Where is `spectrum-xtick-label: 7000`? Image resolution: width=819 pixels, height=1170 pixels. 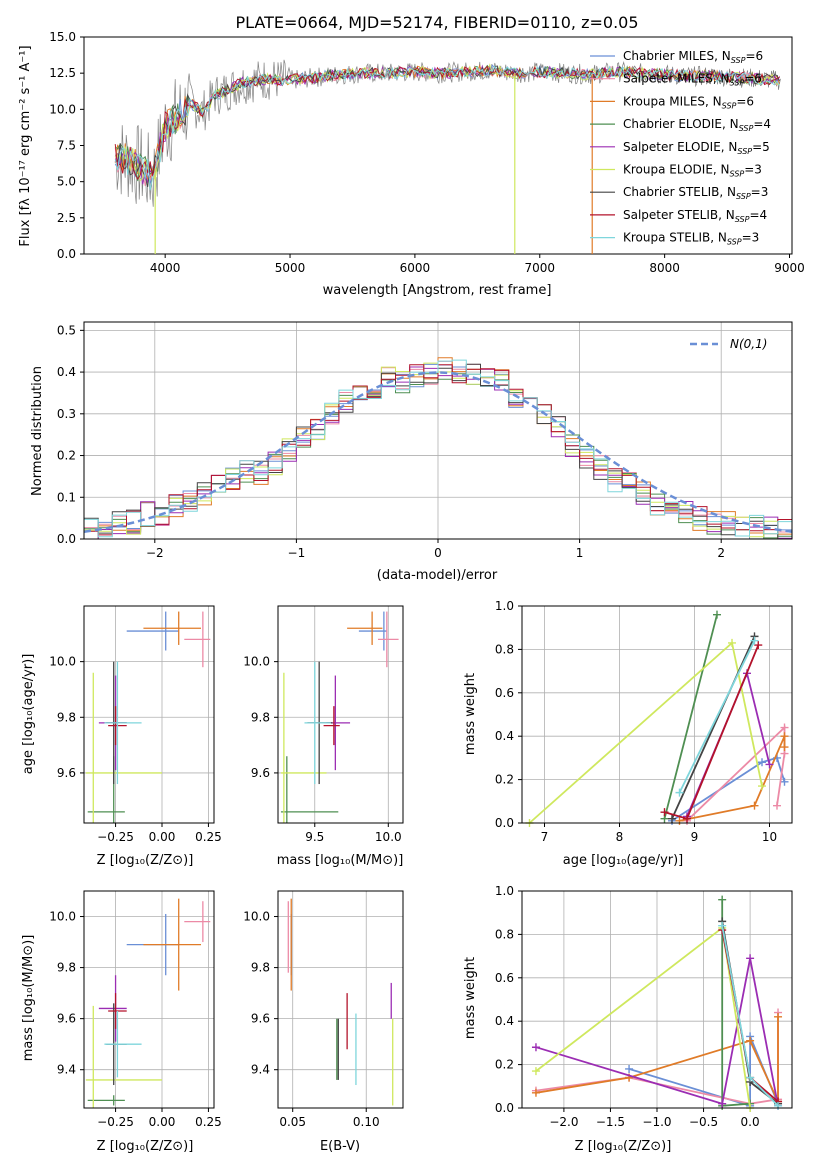 spectrum-xtick-label: 7000 is located at coordinates (539, 268).